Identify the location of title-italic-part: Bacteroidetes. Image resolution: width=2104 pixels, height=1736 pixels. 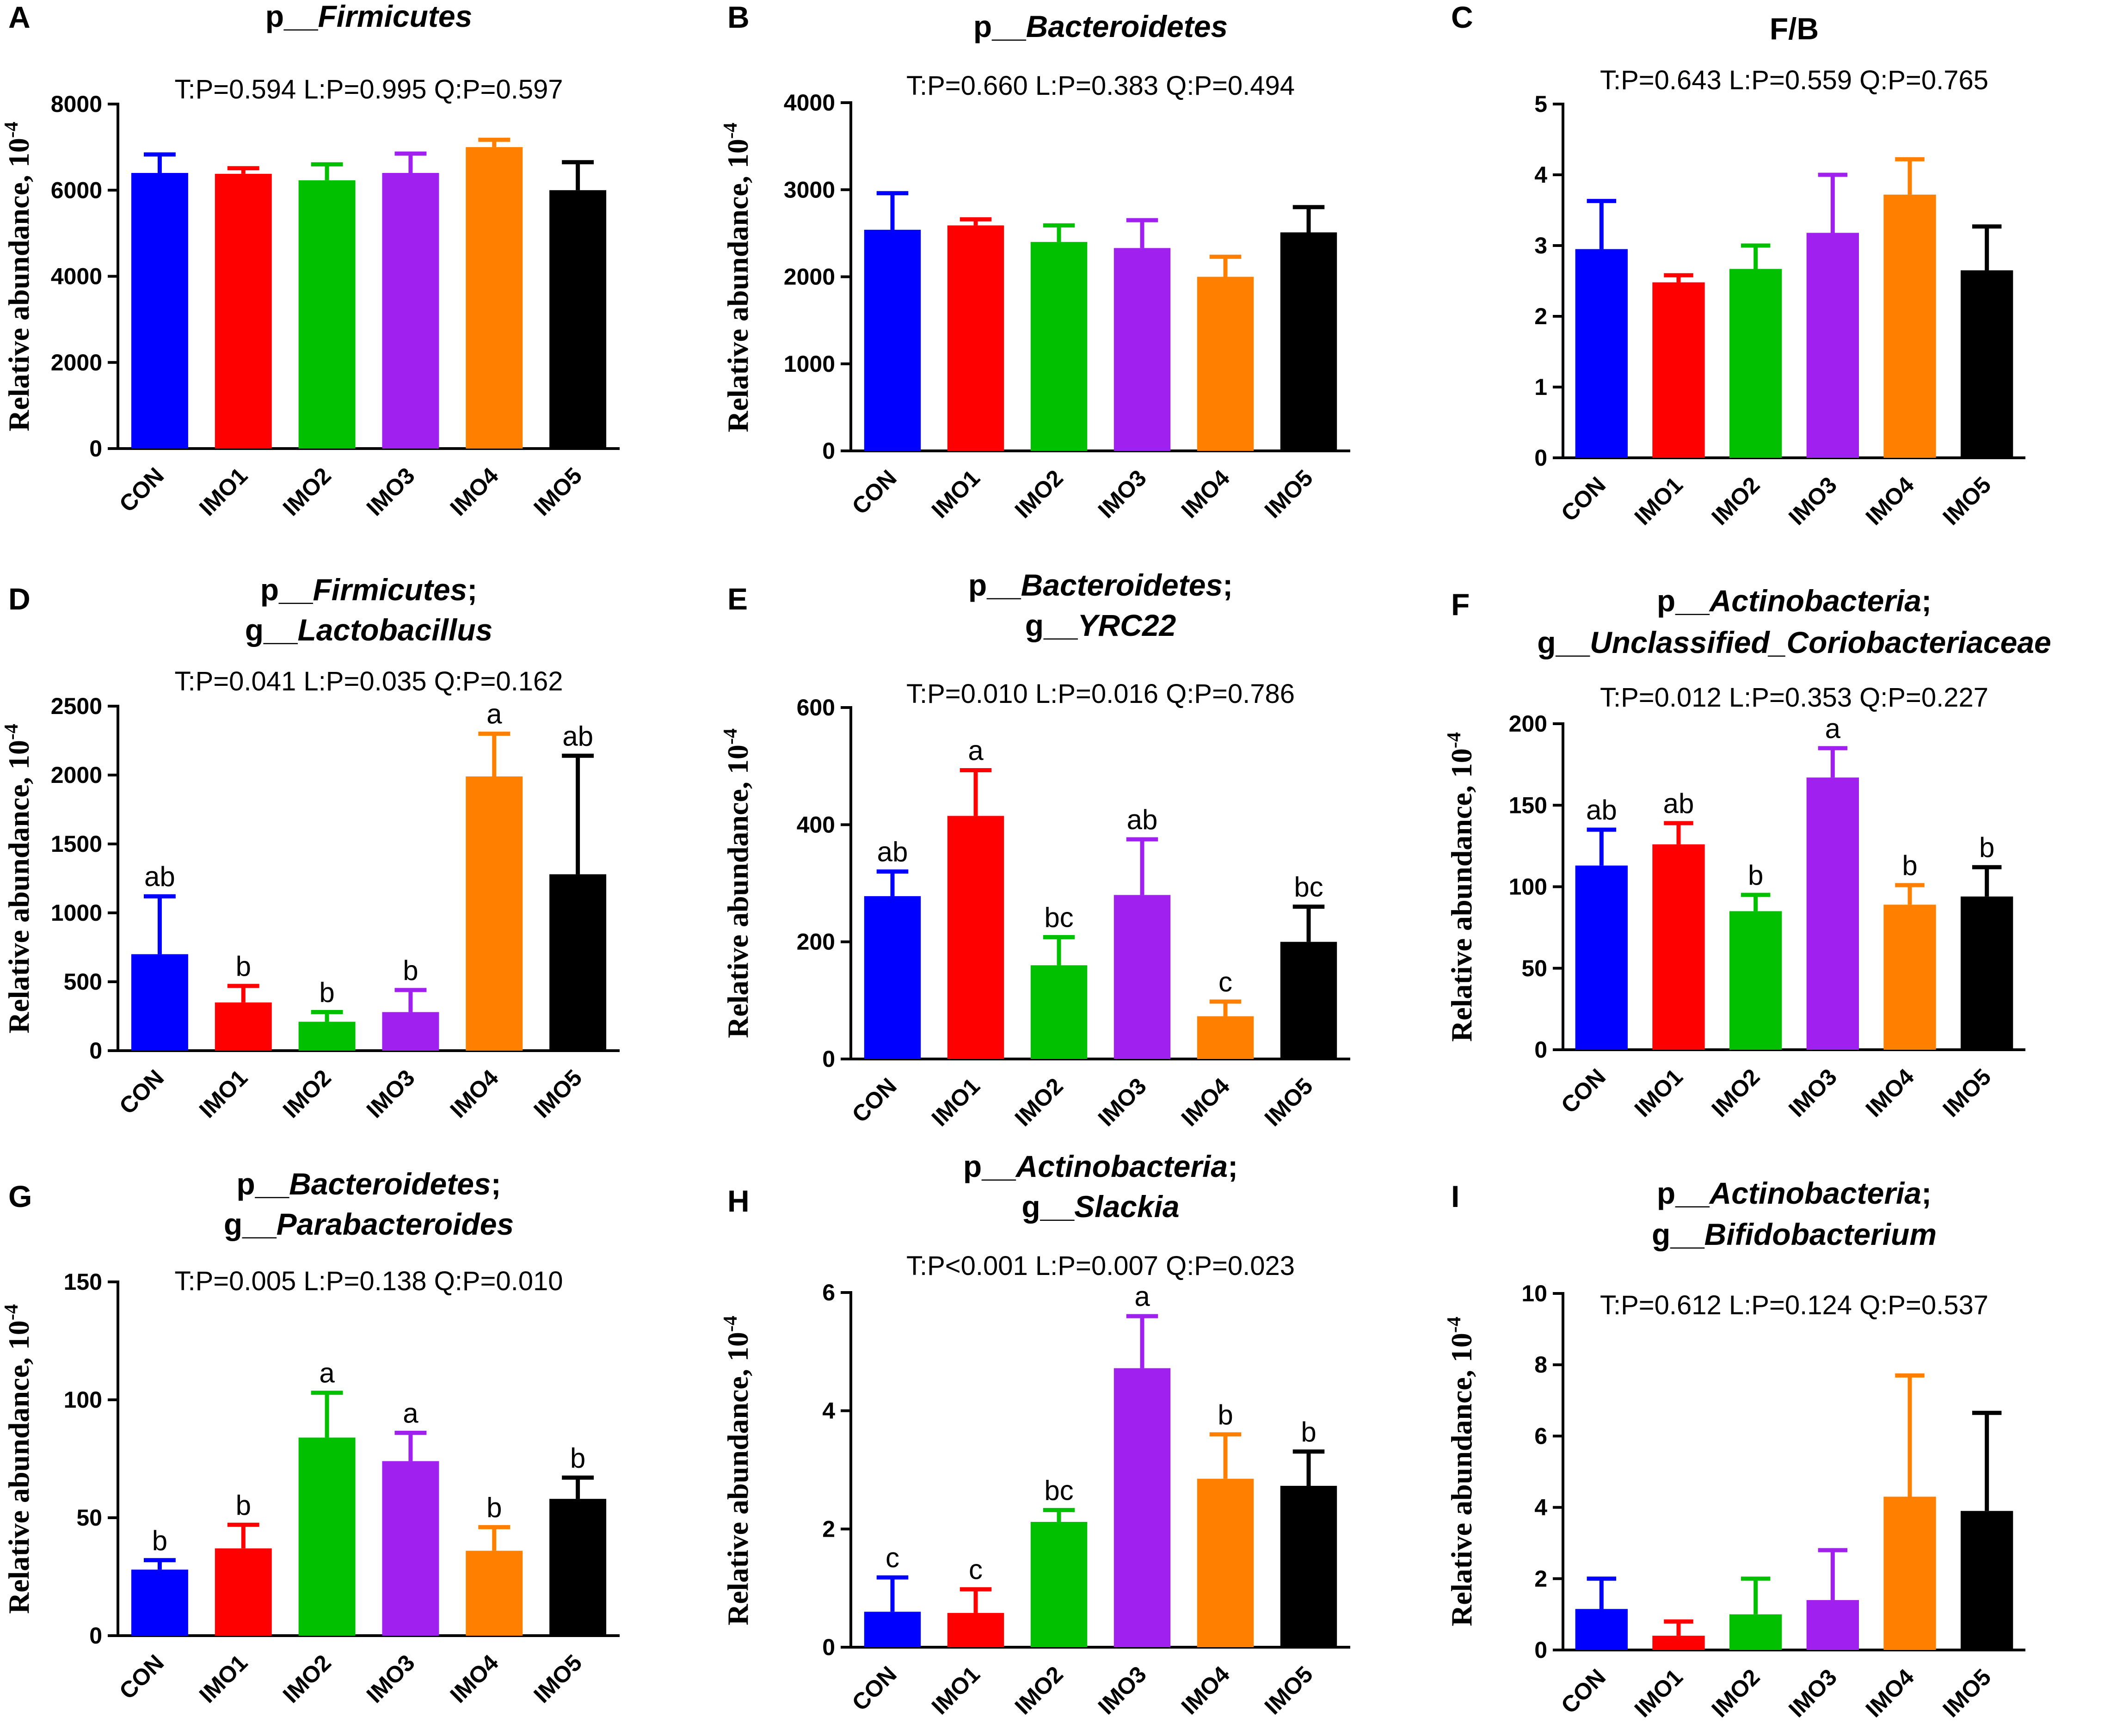
(390, 1184).